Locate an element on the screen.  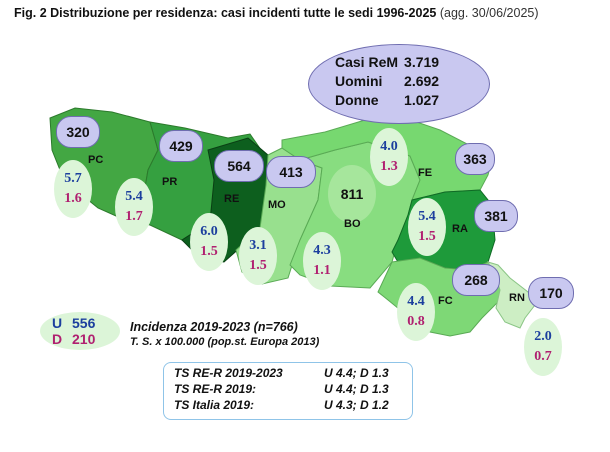
rate-ellipse-mo: 3.1 1.5 is located at coordinates (258, 256).